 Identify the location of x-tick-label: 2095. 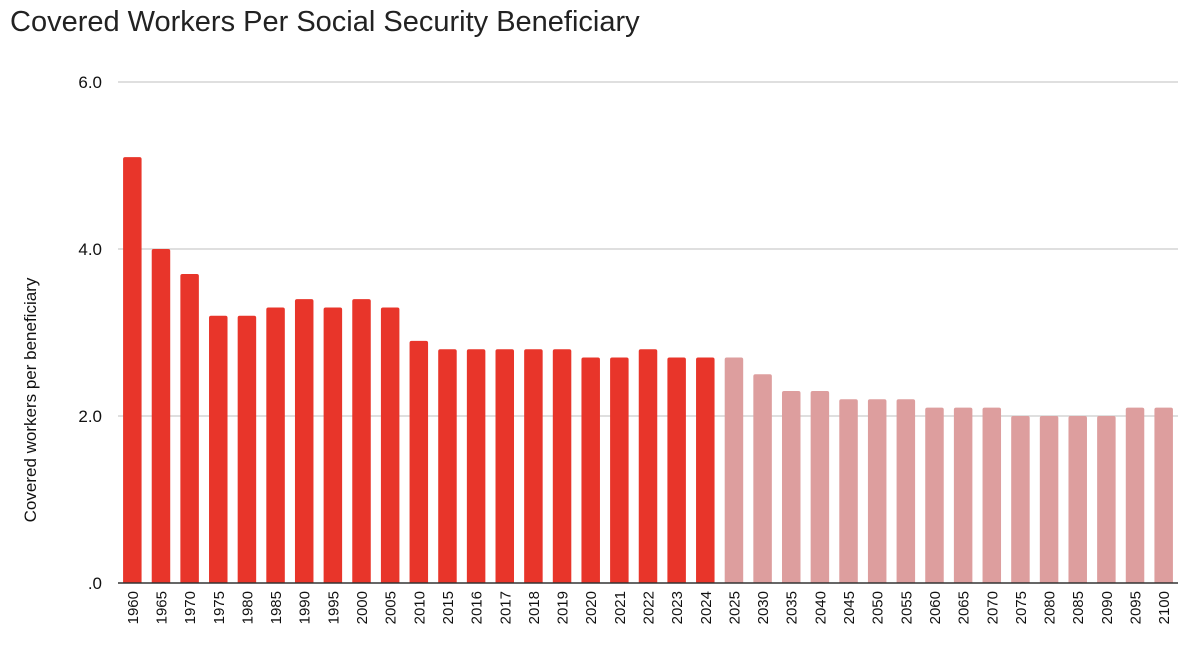
(1136, 607).